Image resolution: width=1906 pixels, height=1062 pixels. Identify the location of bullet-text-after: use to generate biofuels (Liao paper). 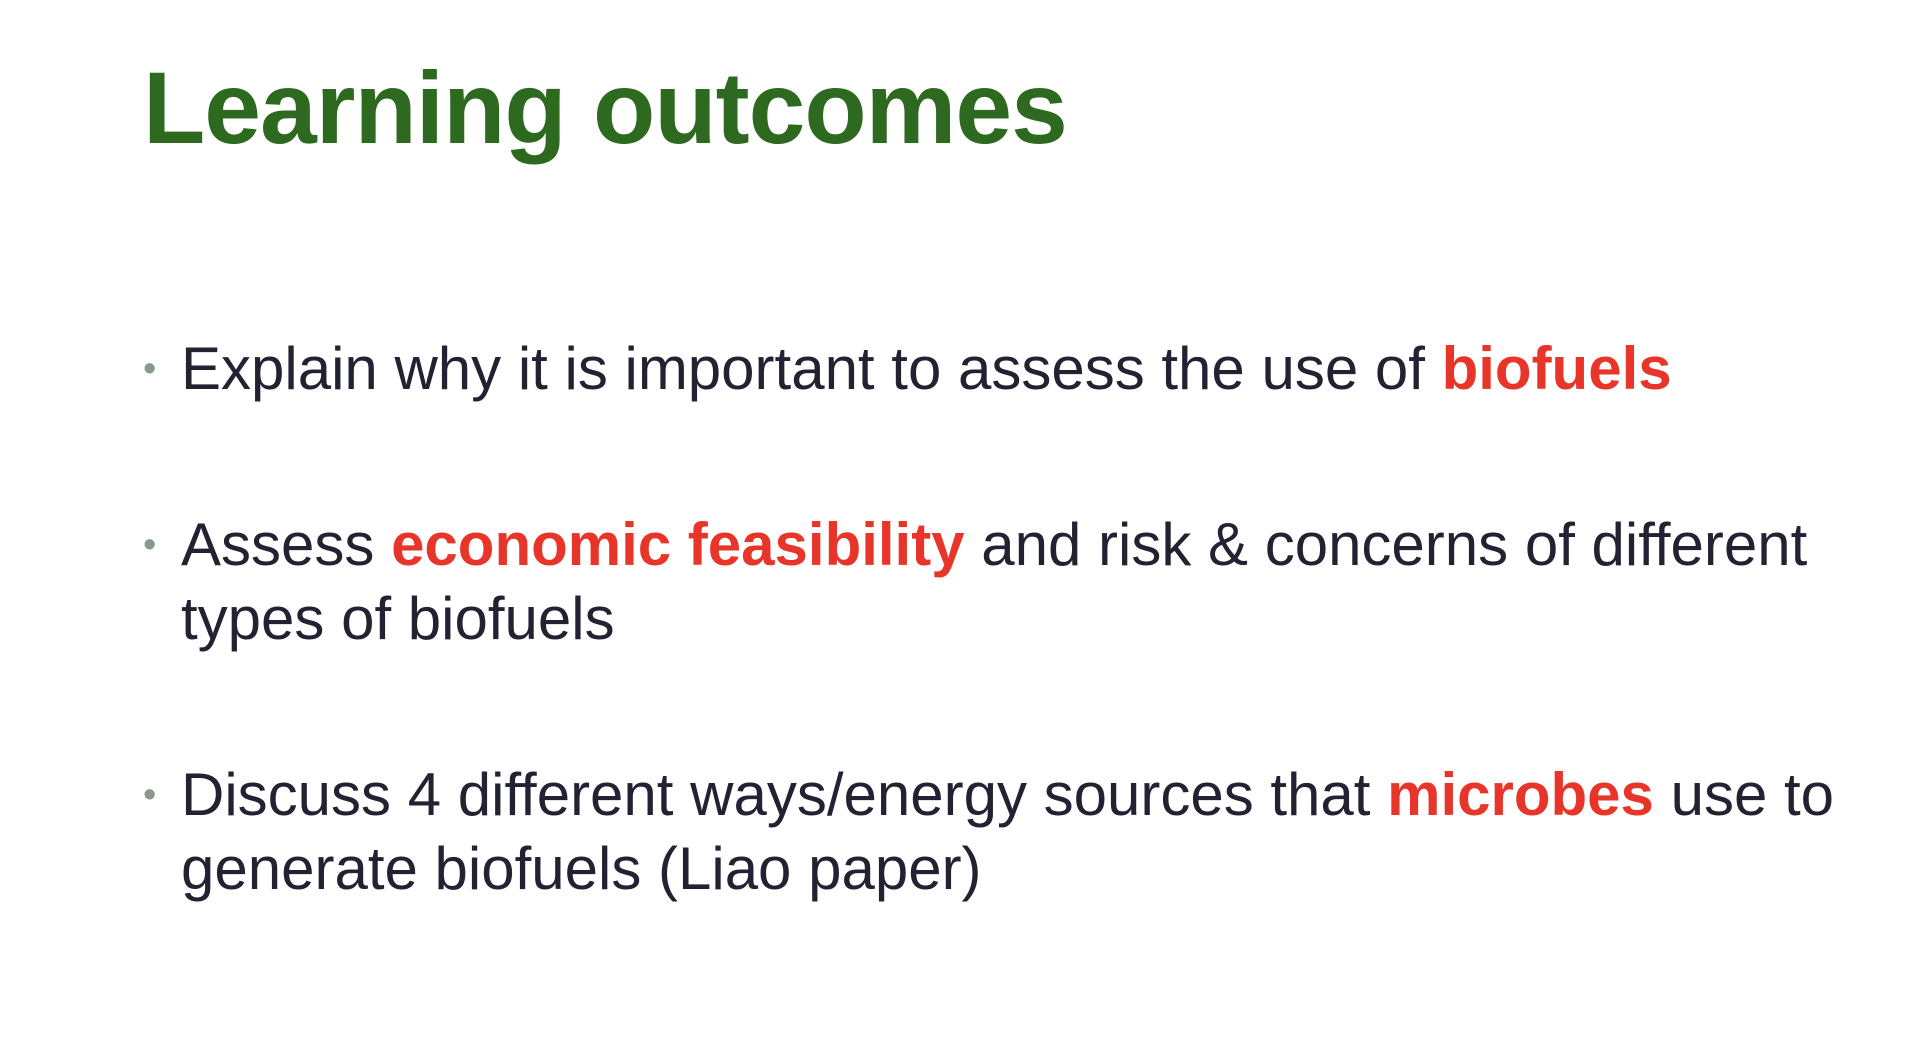
(1008, 831).